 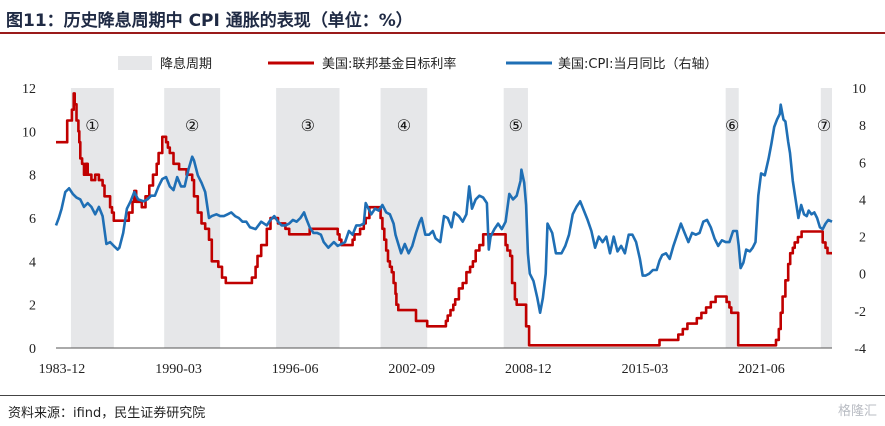 What do you see at coordinates (761, 369) in the screenshot?
I see `x-tick-label: 2021-06` at bounding box center [761, 369].